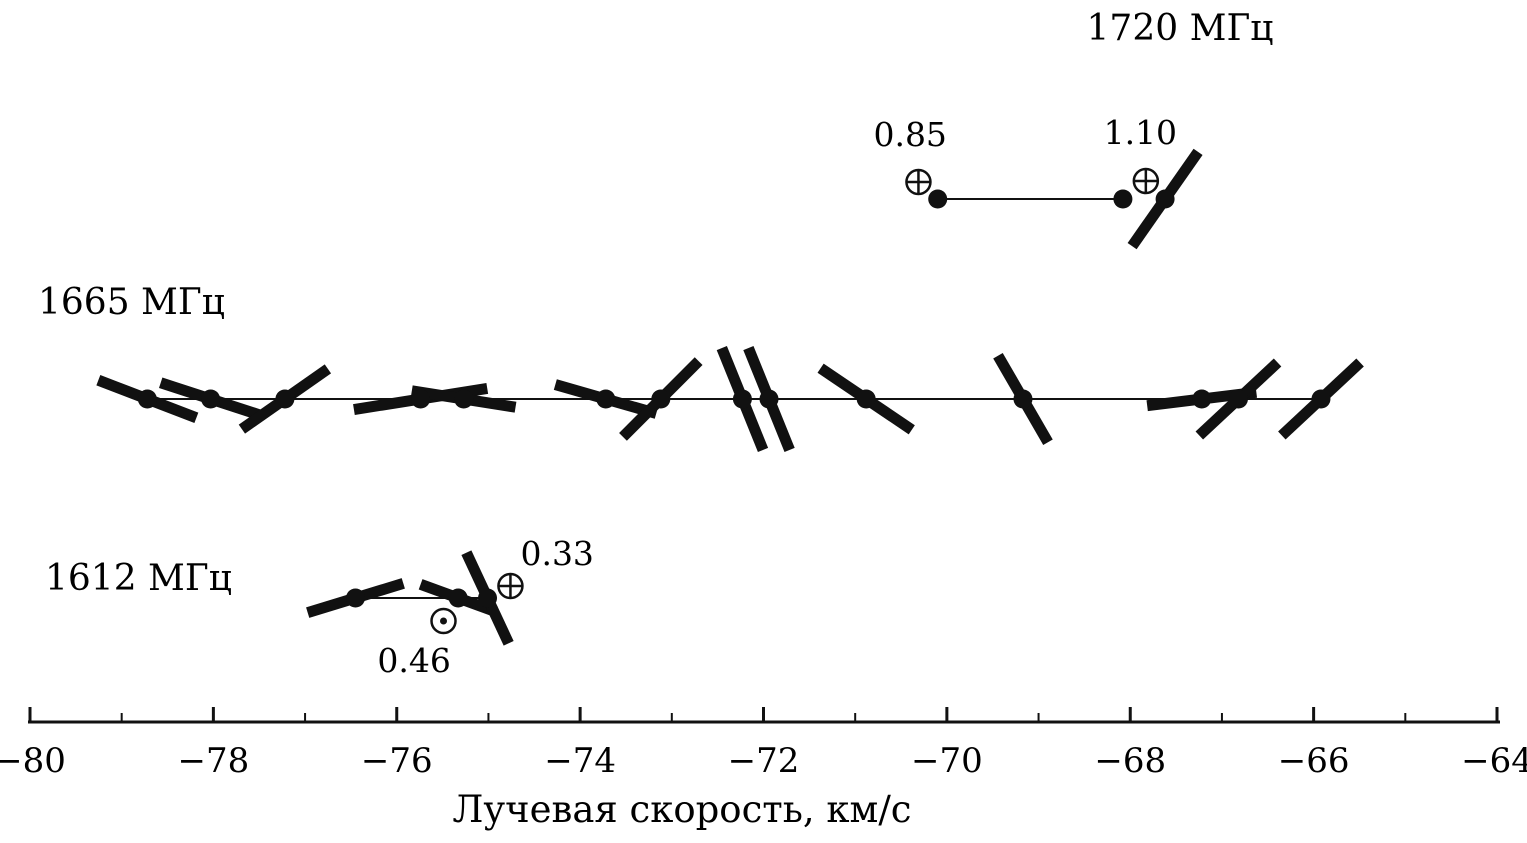 The image size is (1527, 843). What do you see at coordinates (1180, 28) in the screenshot?
I see `frequency-label: 1720 МГц` at bounding box center [1180, 28].